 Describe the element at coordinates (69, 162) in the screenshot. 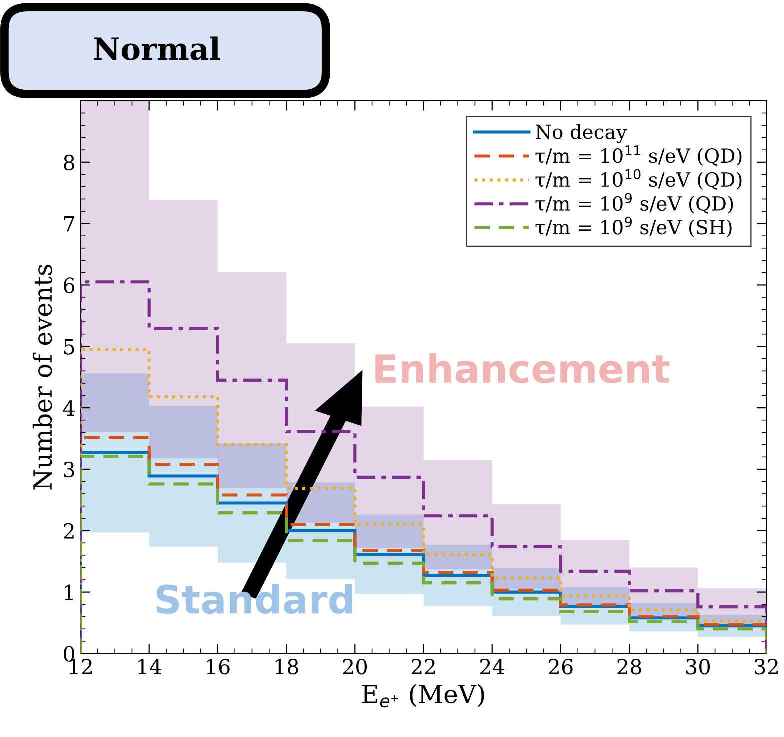

I see `y-tick-label: 8` at that location.